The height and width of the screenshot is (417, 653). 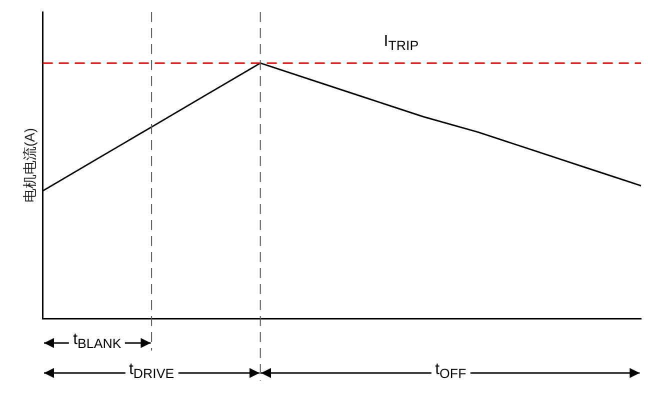 I want to click on ref-line-label: I$_{TRIP}$, so click(x=401, y=43).